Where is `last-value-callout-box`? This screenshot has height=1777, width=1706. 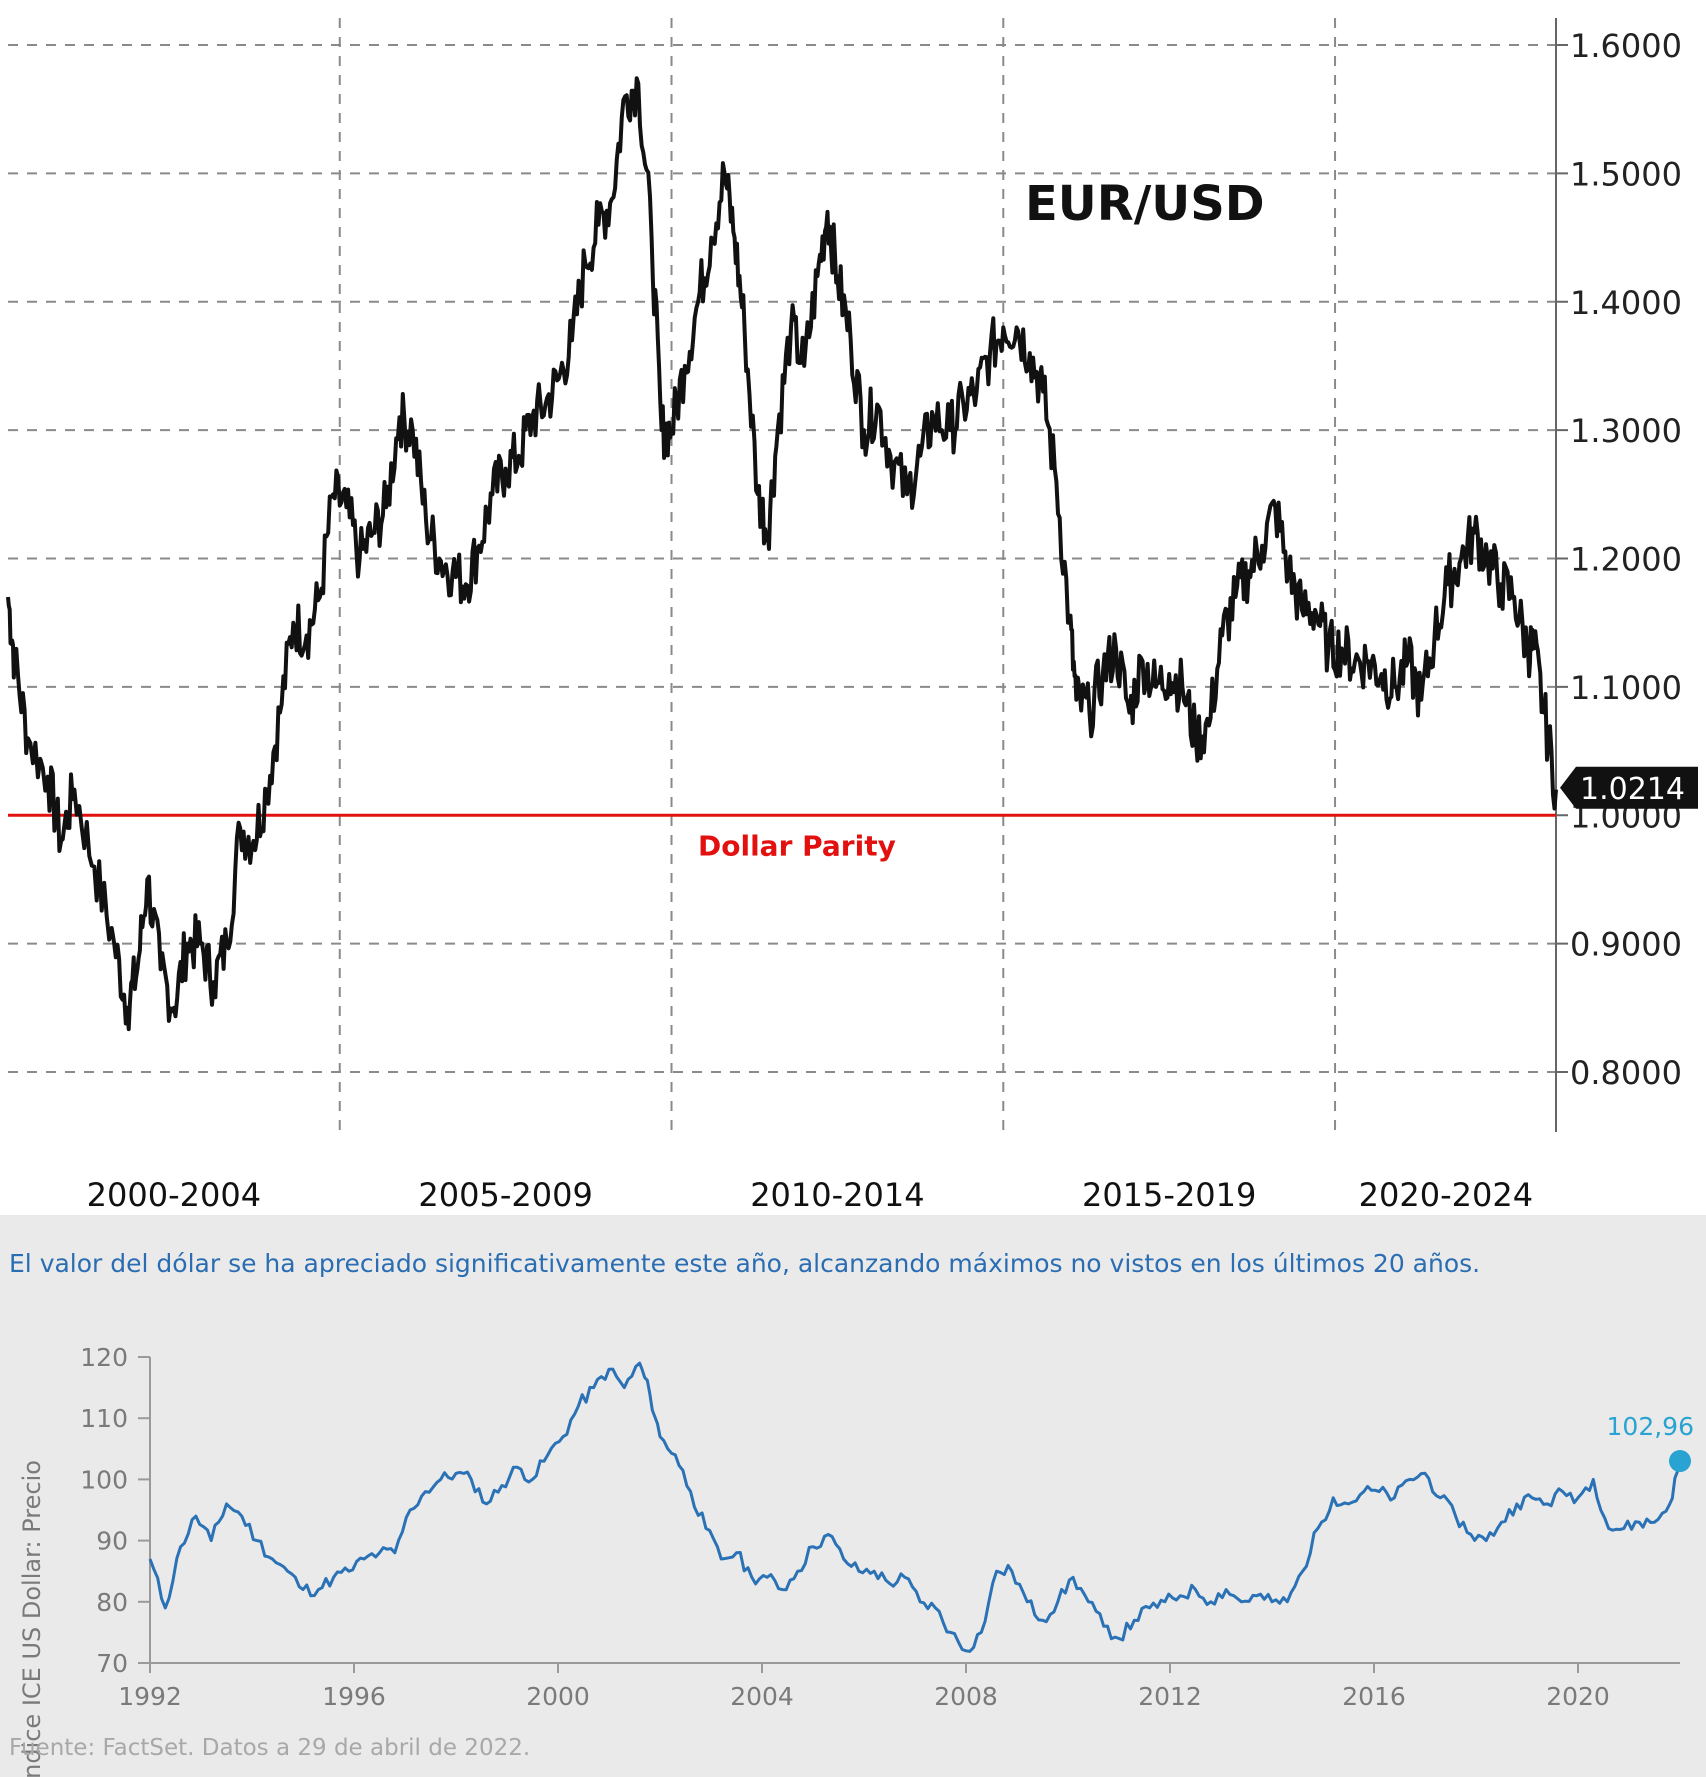 last-value-callout-box is located at coordinates (1629, 787).